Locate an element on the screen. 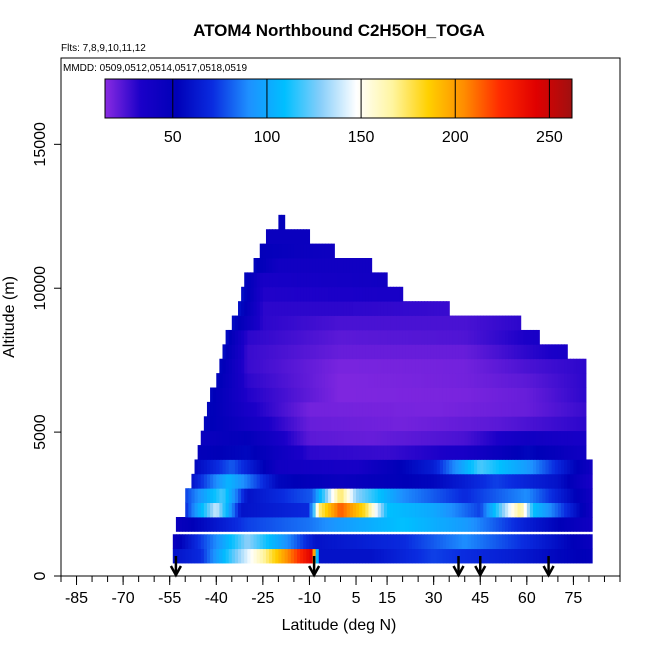 This screenshot has width=650, height=655. x-axis-label: Latitude (deg N) is located at coordinates (339, 625).